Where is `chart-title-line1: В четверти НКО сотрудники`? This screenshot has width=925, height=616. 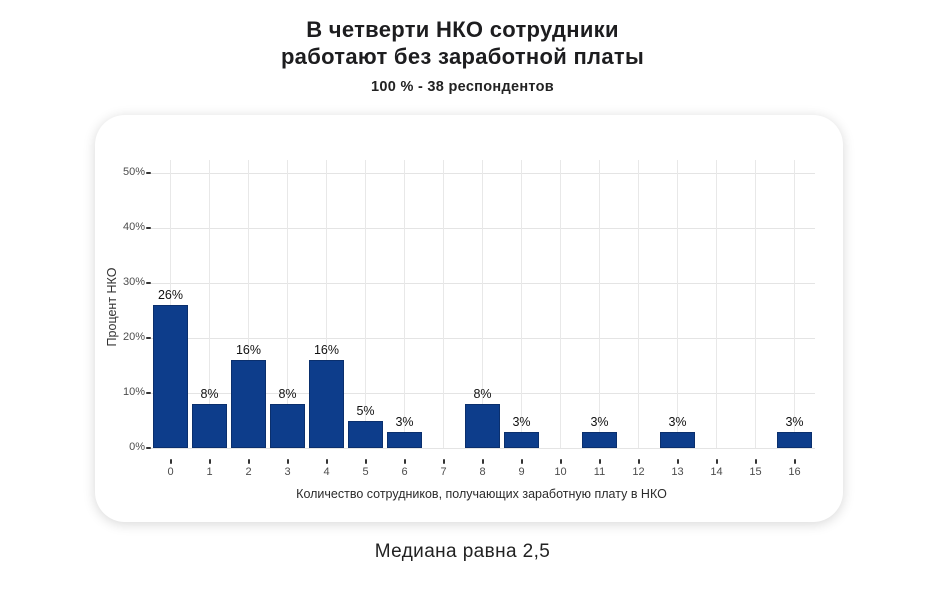
chart-title-line1: В четверти НКО сотрудники is located at coordinates (462, 29).